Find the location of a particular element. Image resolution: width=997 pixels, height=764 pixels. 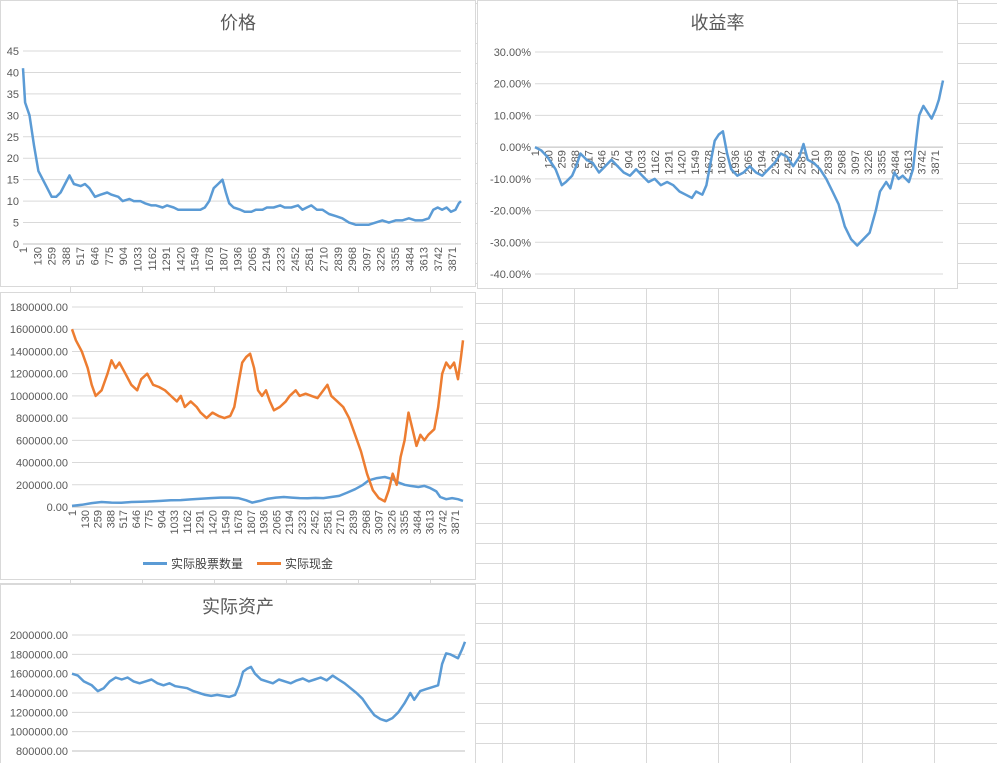

y-tick-label: 1000000.00 is located at coordinates (39, 733).